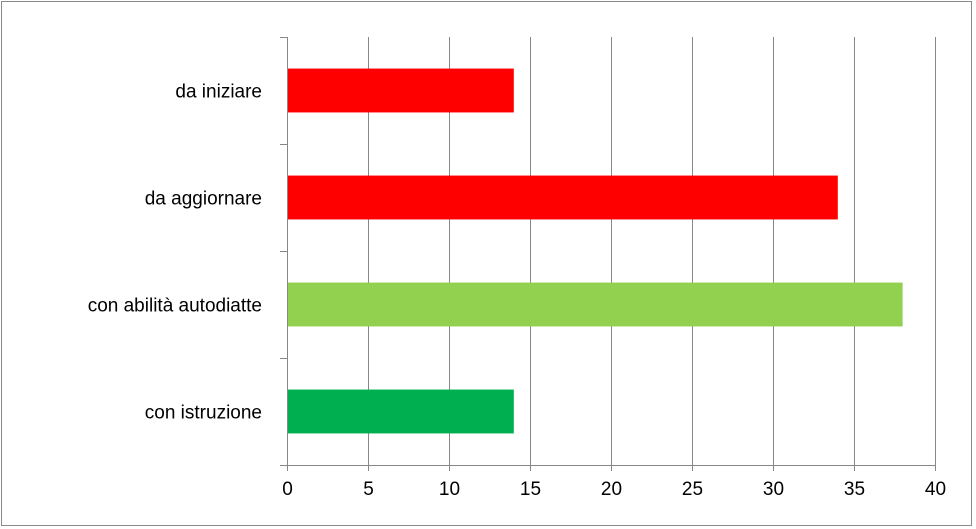  Describe the element at coordinates (935, 489) in the screenshot. I see `x-tick-label: 40` at that location.